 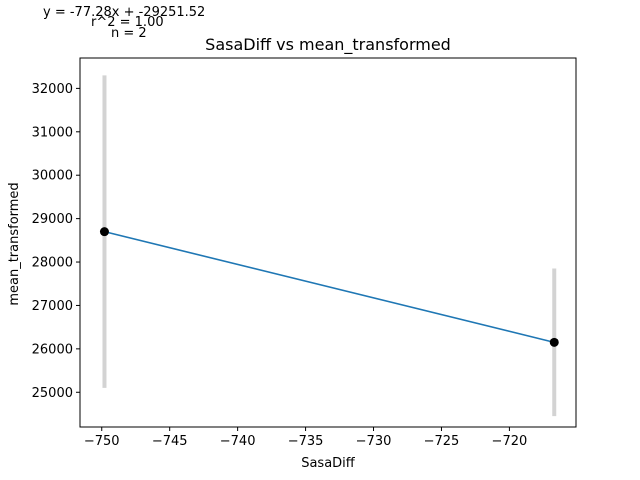 I want to click on x-axis-label: SasaDiff, so click(x=328, y=463).